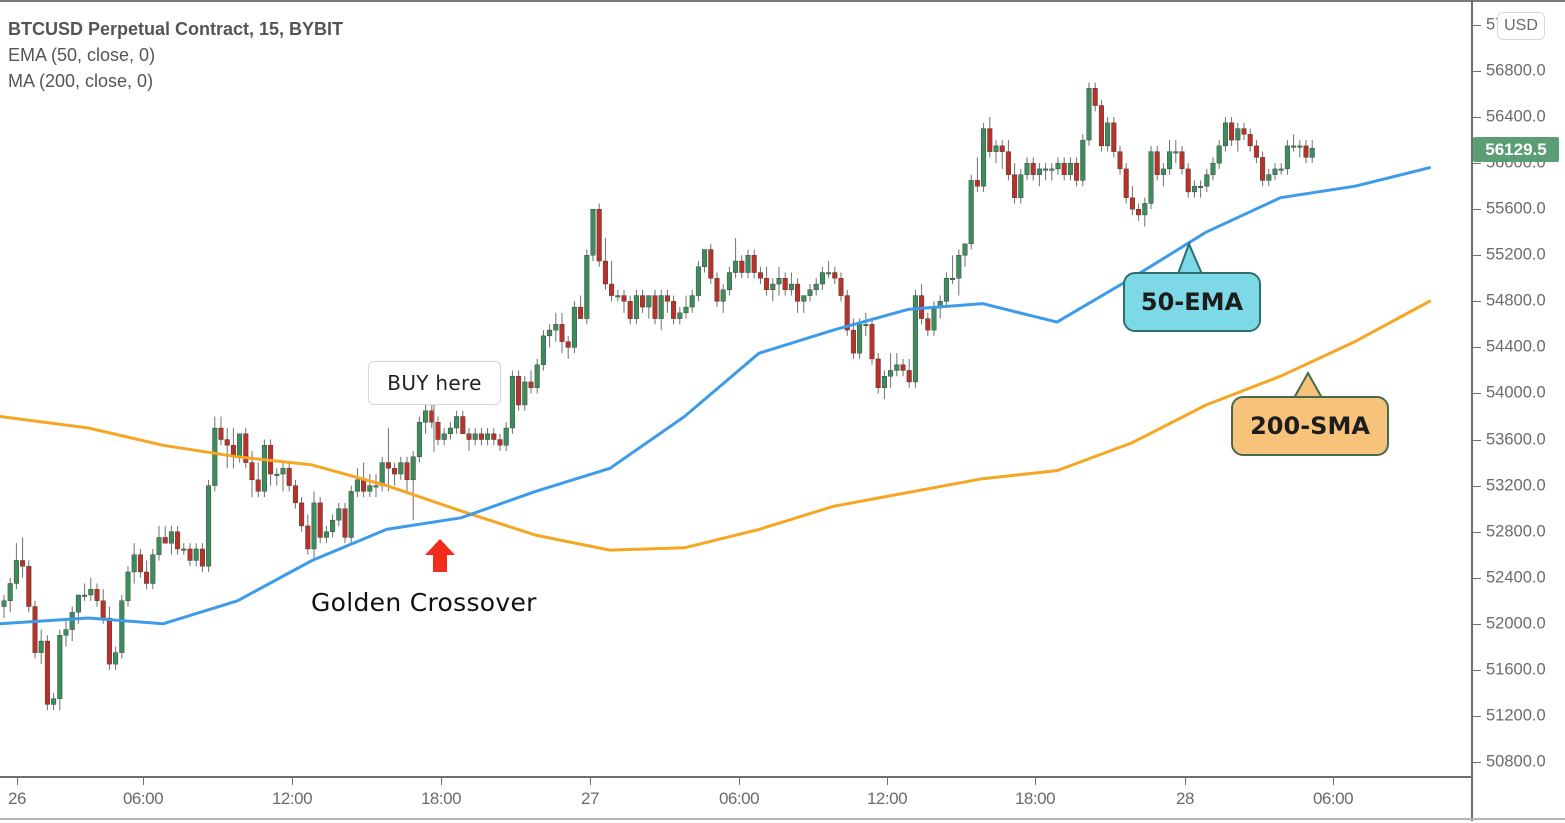  I want to click on price-tick-label: 54000.0, so click(1516, 392).